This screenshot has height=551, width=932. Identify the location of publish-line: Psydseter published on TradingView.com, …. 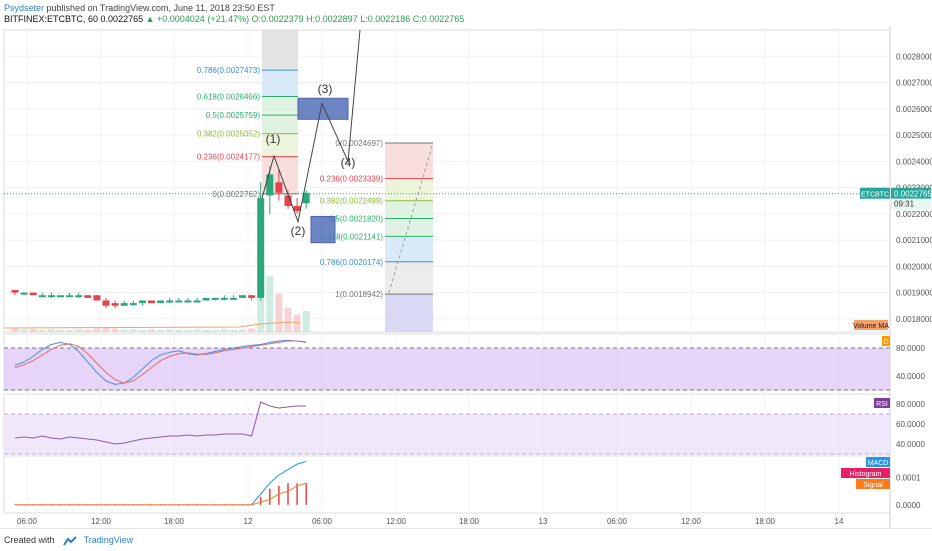
(139, 8).